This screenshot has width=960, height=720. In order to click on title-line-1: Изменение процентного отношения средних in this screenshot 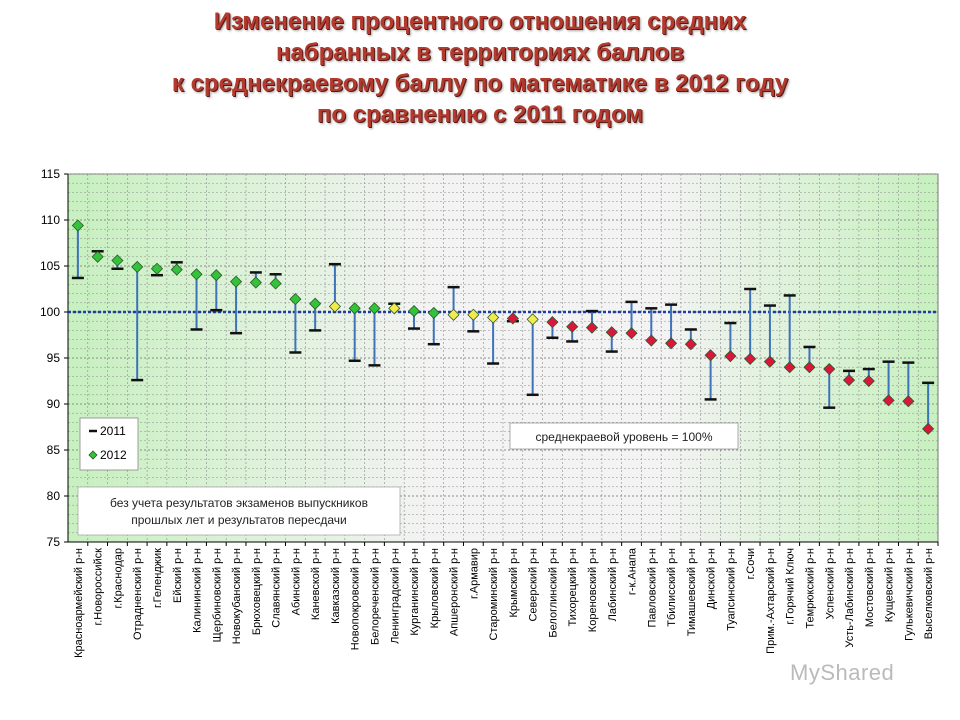, I will do `click(480, 21)`.